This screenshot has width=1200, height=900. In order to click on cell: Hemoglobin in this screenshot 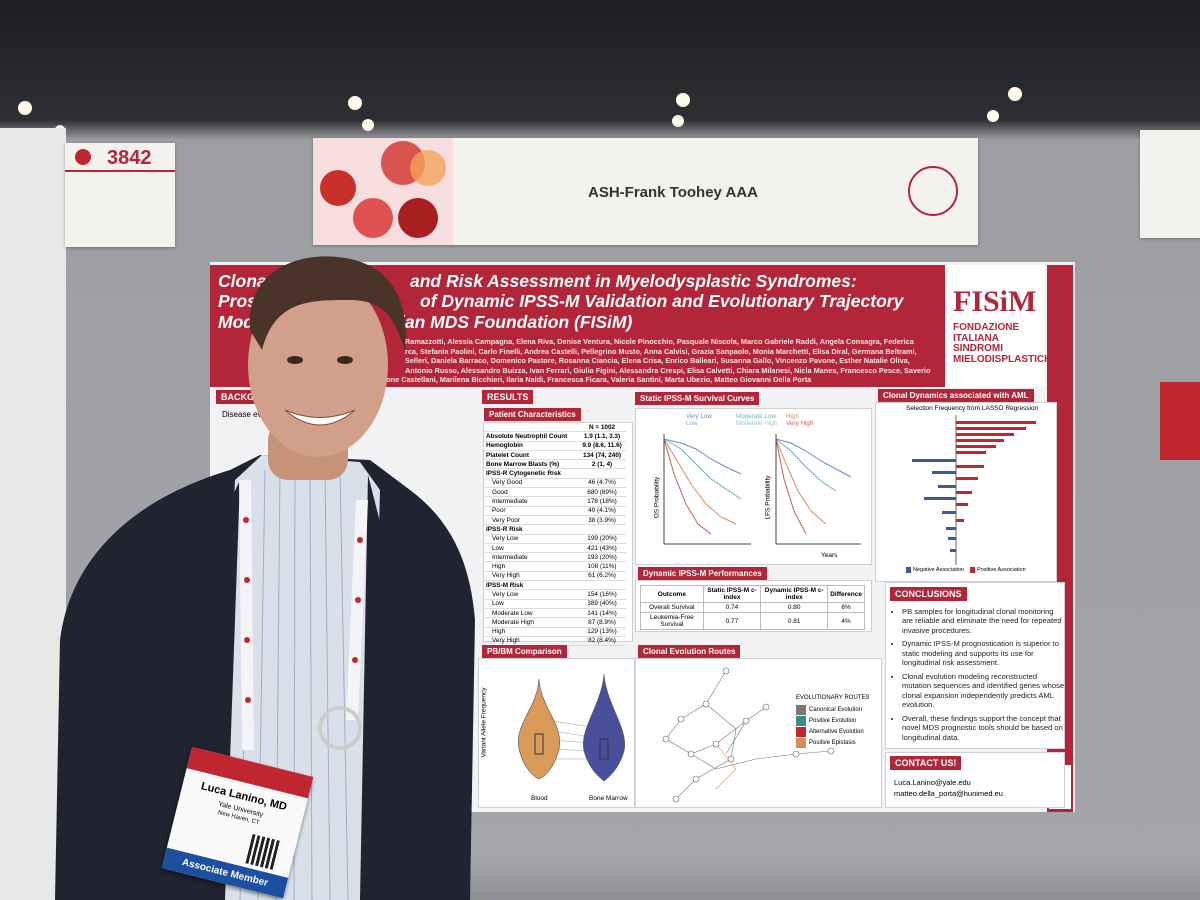, I will do `click(531, 446)`.